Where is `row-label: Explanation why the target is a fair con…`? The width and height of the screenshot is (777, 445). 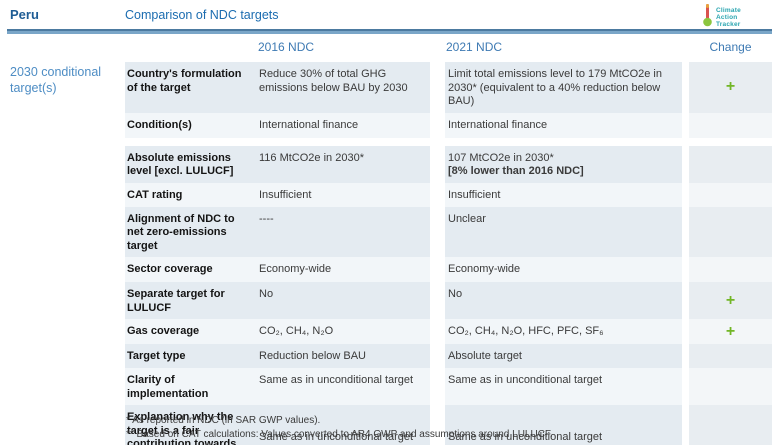 row-label: Explanation why the target is a fair con… is located at coordinates (190, 425).